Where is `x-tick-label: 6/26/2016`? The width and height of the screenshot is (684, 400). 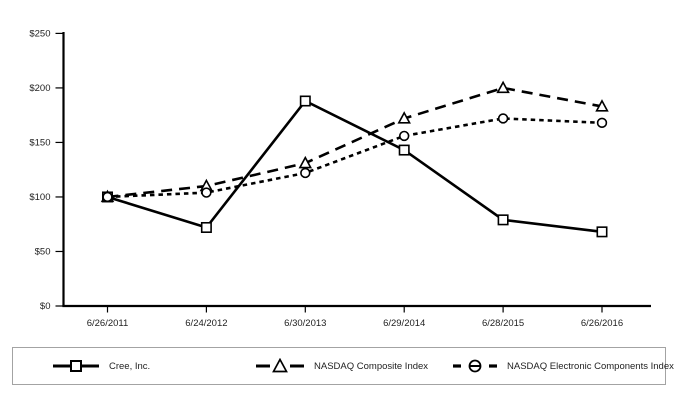
x-tick-label: 6/26/2016 is located at coordinates (602, 323).